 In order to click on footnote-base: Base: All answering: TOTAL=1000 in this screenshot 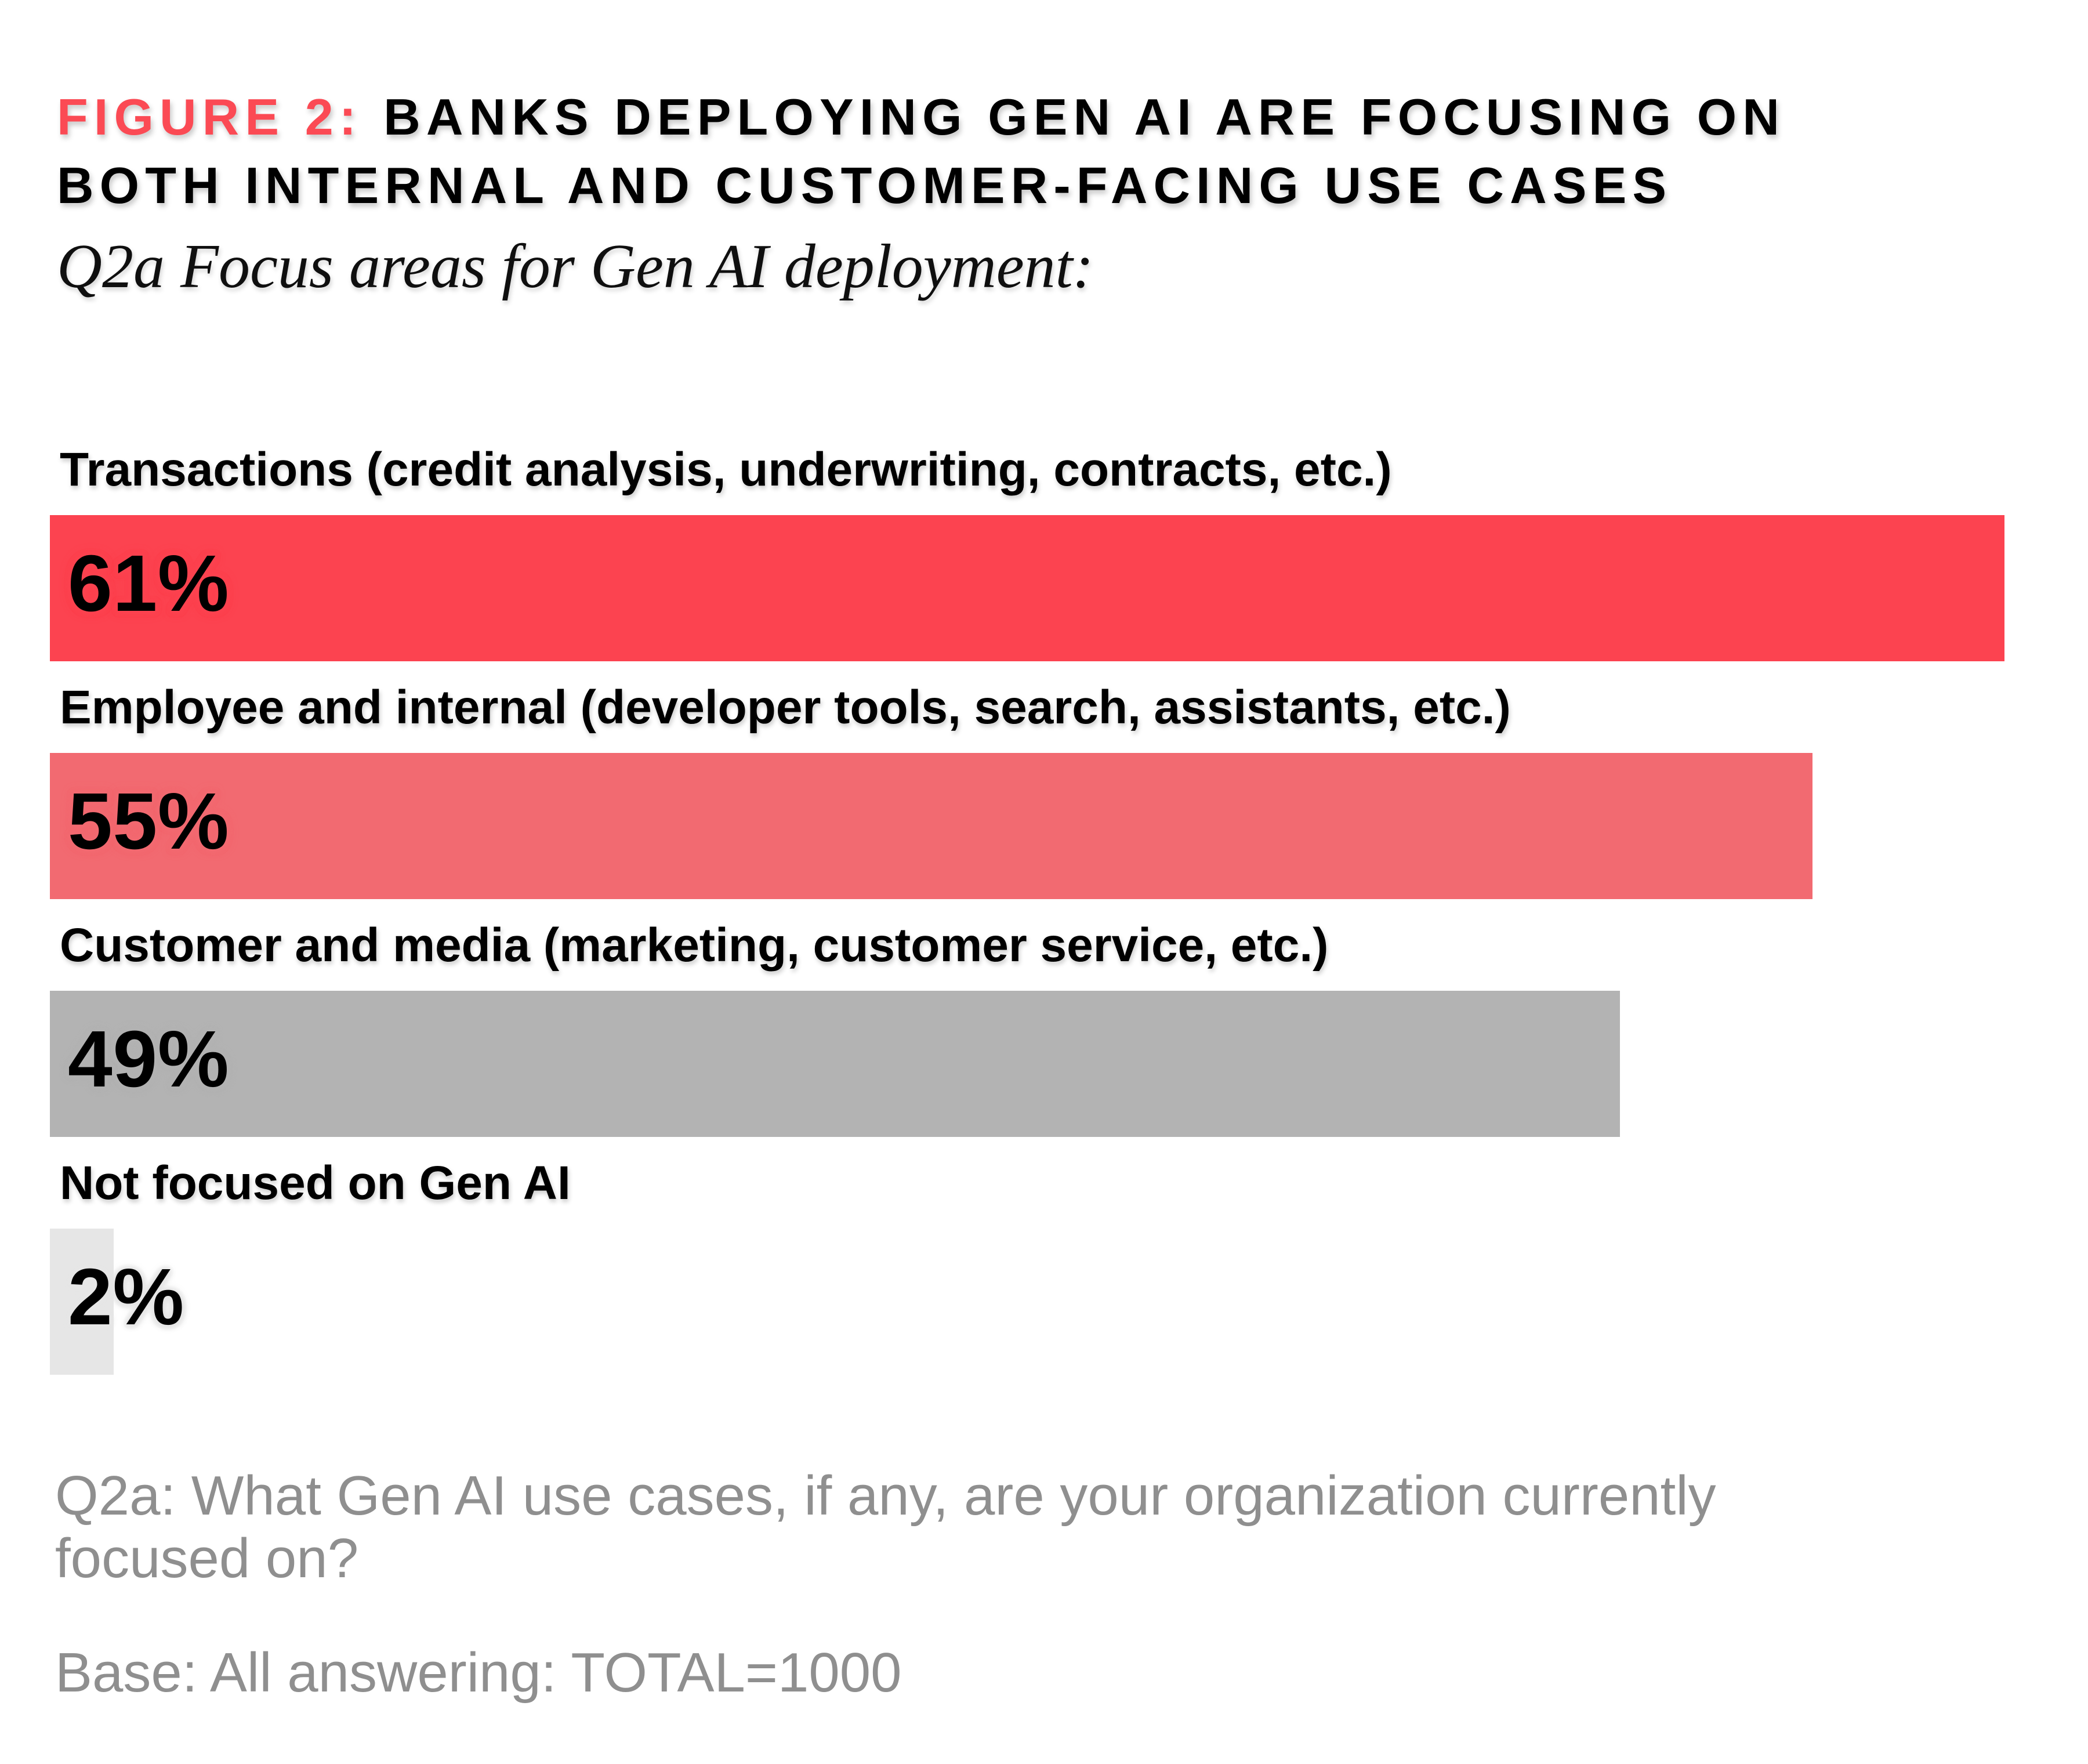, I will do `click(478, 1673)`.